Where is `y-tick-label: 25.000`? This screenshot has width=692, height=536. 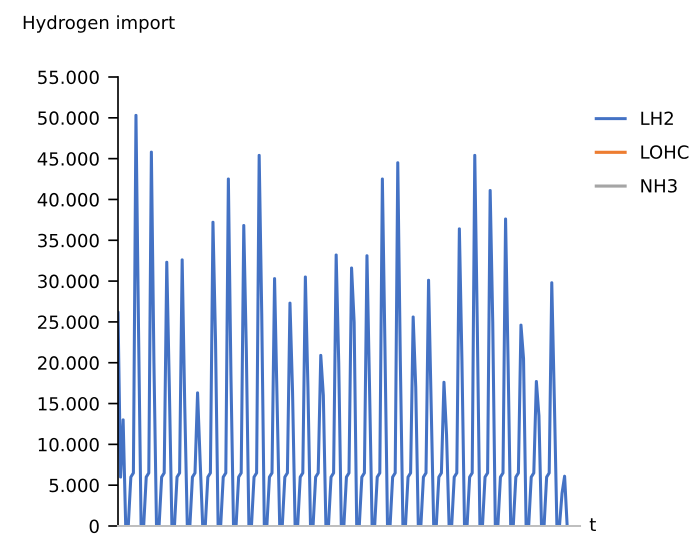 y-tick-label: 25.000 is located at coordinates (68, 322).